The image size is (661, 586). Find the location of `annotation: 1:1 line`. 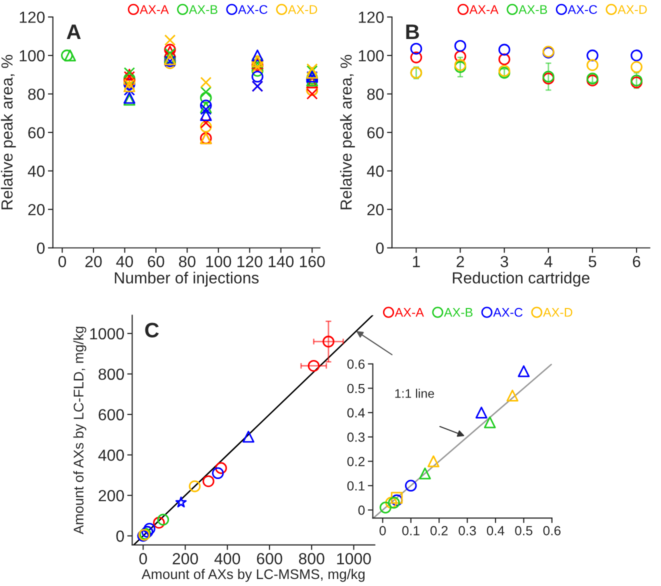

annotation: 1:1 line is located at coordinates (414, 393).